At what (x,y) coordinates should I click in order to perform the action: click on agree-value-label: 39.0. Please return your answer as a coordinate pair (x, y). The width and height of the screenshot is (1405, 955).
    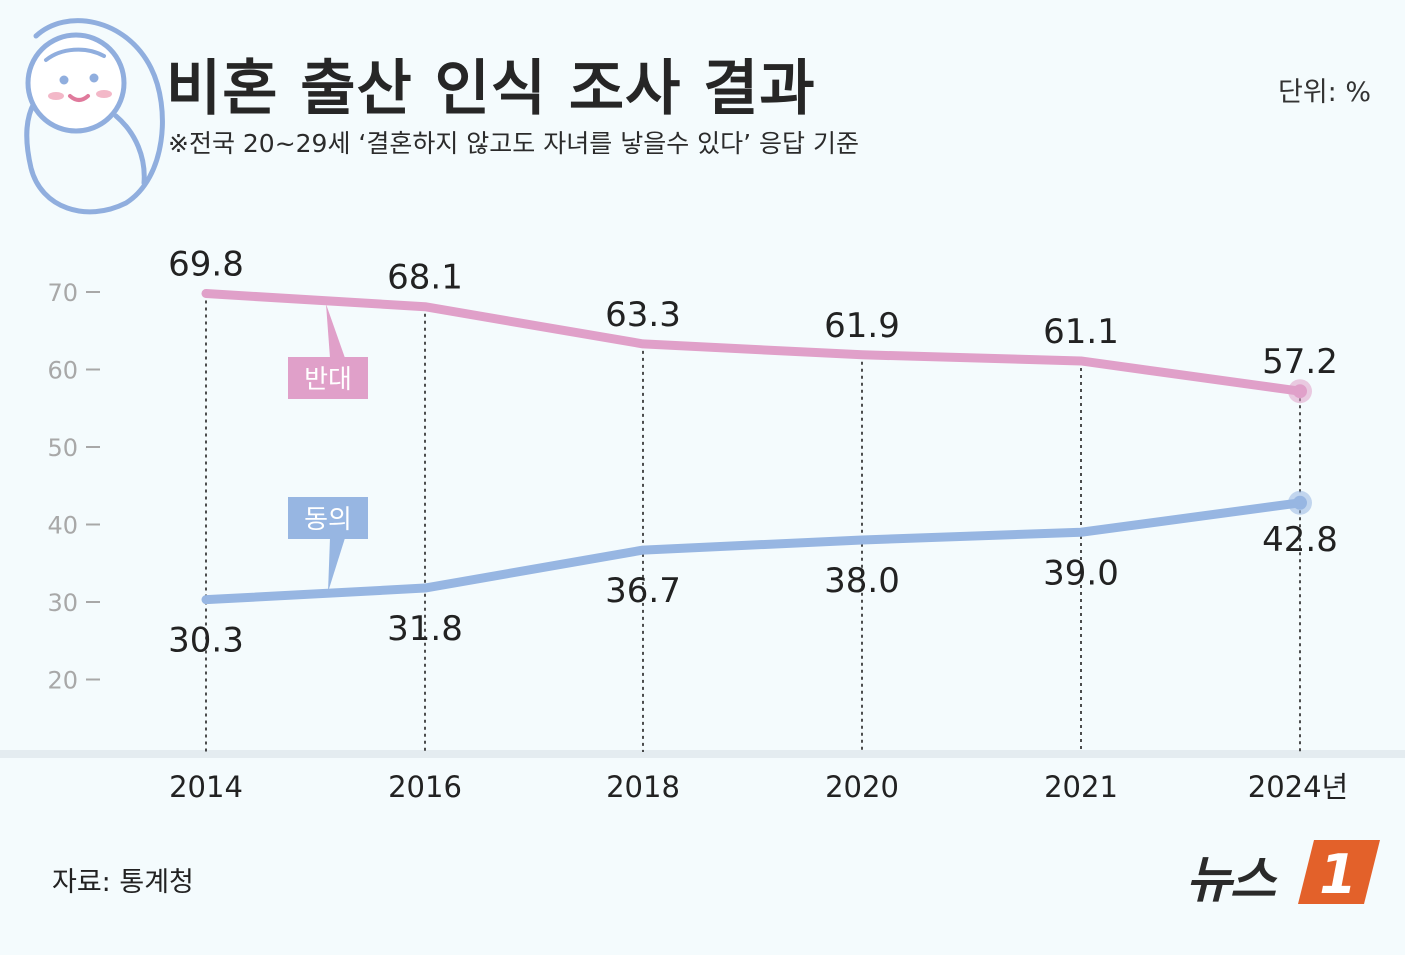
    Looking at the image, I should click on (1081, 573).